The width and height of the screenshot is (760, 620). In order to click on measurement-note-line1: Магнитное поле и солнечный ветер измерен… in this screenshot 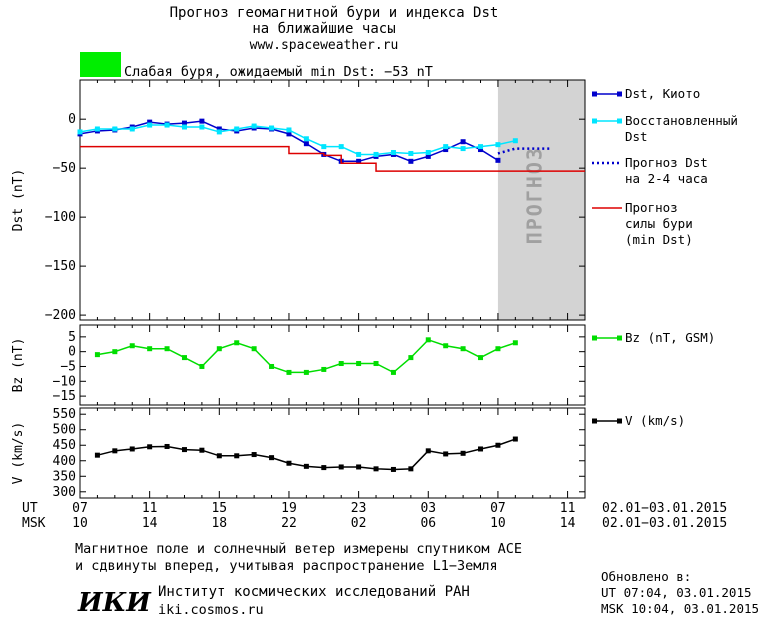, I will do `click(298, 549)`.